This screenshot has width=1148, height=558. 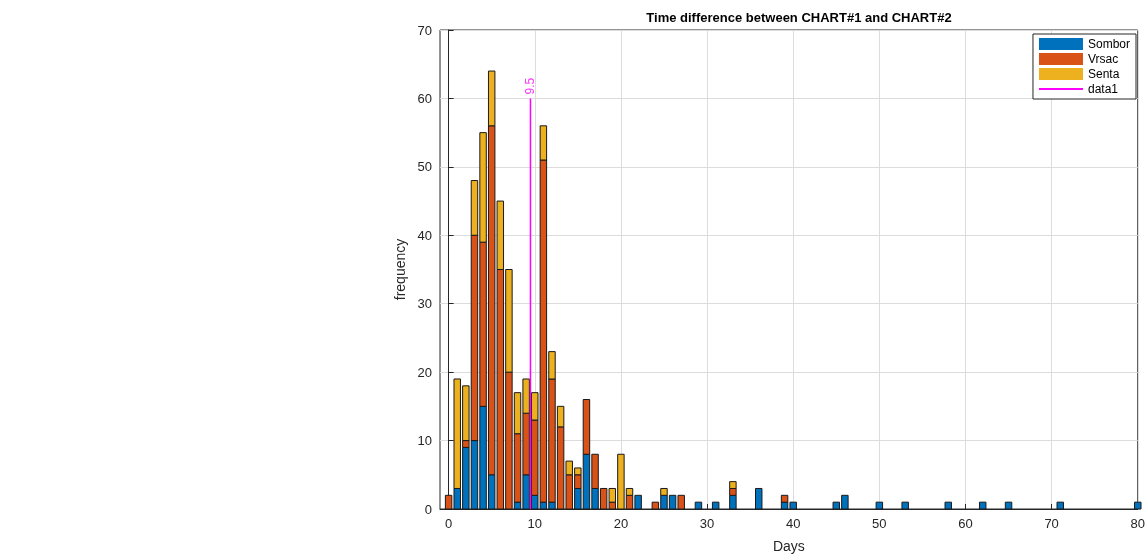 I want to click on x-tick-label: 40, so click(x=793, y=523).